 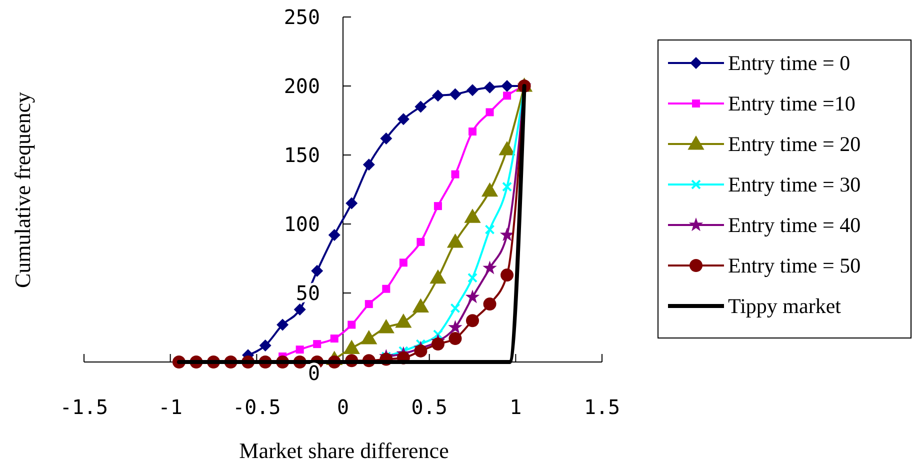 What do you see at coordinates (302, 86) in the screenshot?
I see `y-tick-label: 200` at bounding box center [302, 86].